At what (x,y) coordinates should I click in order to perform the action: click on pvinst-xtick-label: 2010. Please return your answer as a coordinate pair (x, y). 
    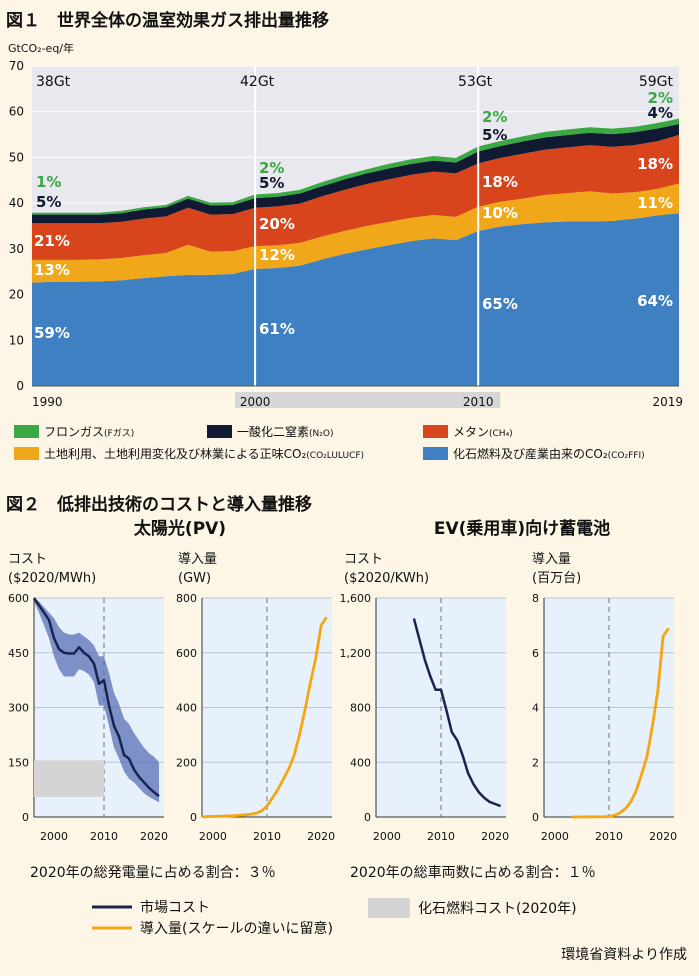
    Looking at the image, I should click on (267, 836).